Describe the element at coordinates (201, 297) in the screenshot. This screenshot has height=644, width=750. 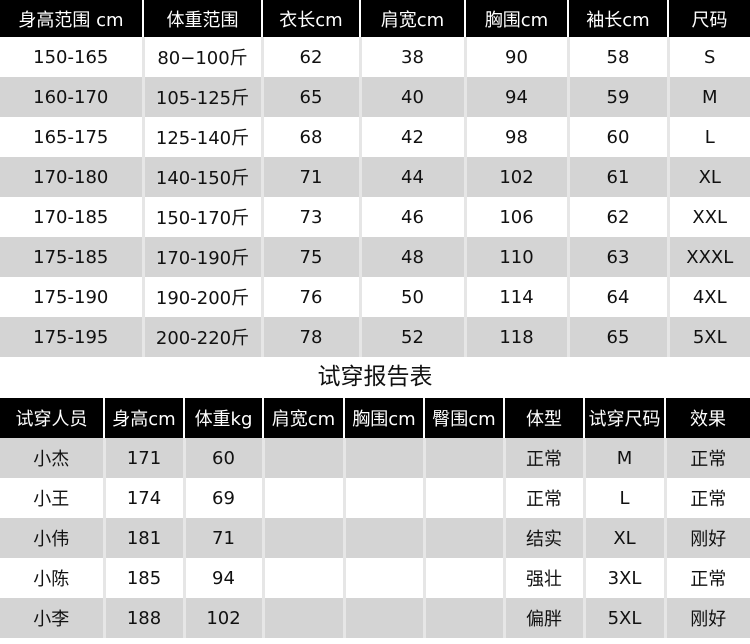
I see `table-cell: 190-200斤` at that location.